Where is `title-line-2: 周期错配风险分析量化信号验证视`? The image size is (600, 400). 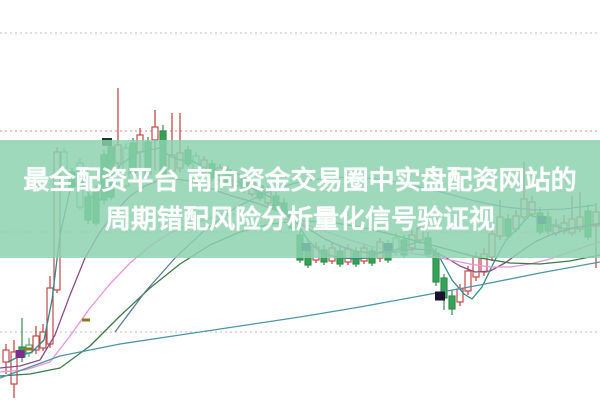 title-line-2: 周期错配风险分析量化信号验证视 is located at coordinates (299, 218).